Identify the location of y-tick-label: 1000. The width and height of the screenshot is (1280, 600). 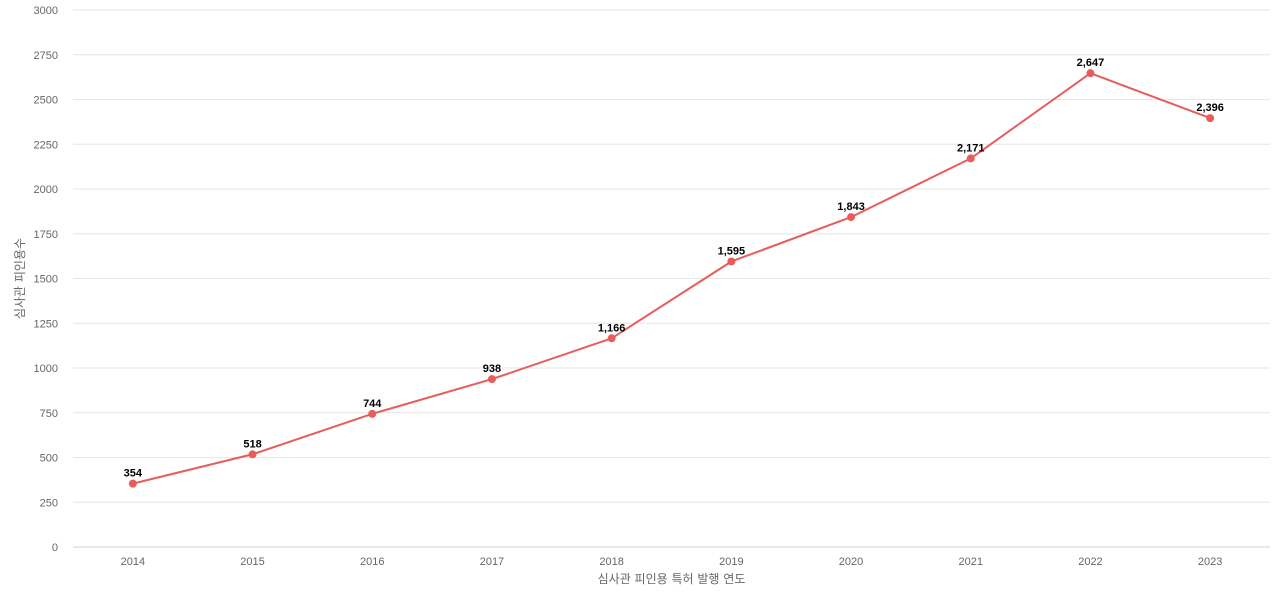
(46, 369).